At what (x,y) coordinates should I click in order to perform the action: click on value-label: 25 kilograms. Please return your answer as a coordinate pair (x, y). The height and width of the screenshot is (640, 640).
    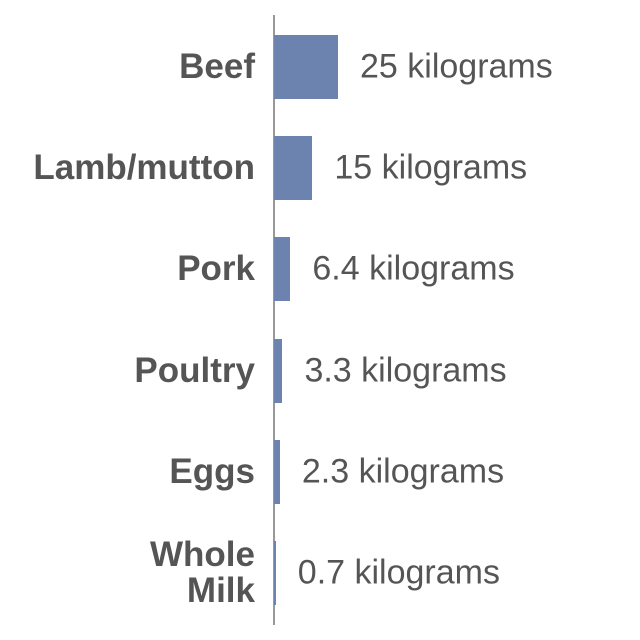
    Looking at the image, I should click on (456, 66).